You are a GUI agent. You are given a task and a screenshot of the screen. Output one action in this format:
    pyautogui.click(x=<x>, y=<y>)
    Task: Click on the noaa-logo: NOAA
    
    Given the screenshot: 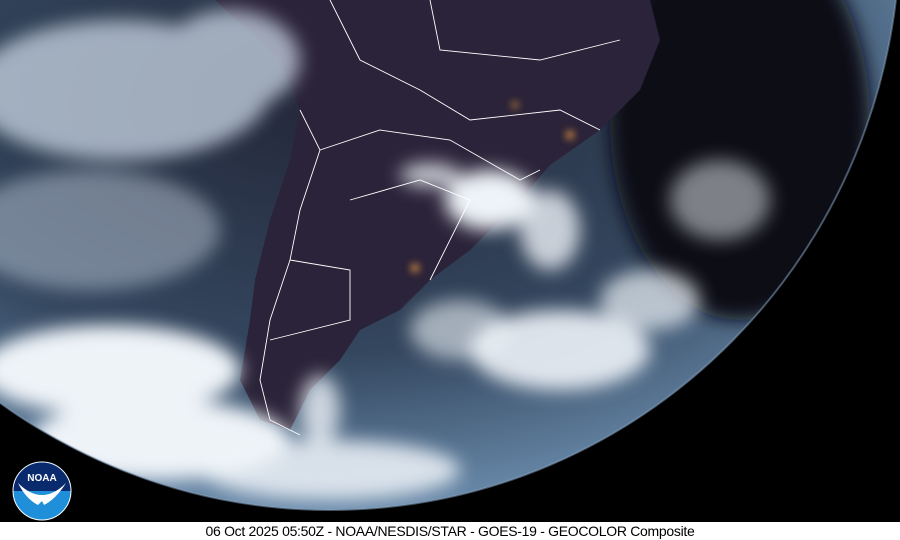 What is the action you would take?
    pyautogui.click(x=42, y=491)
    